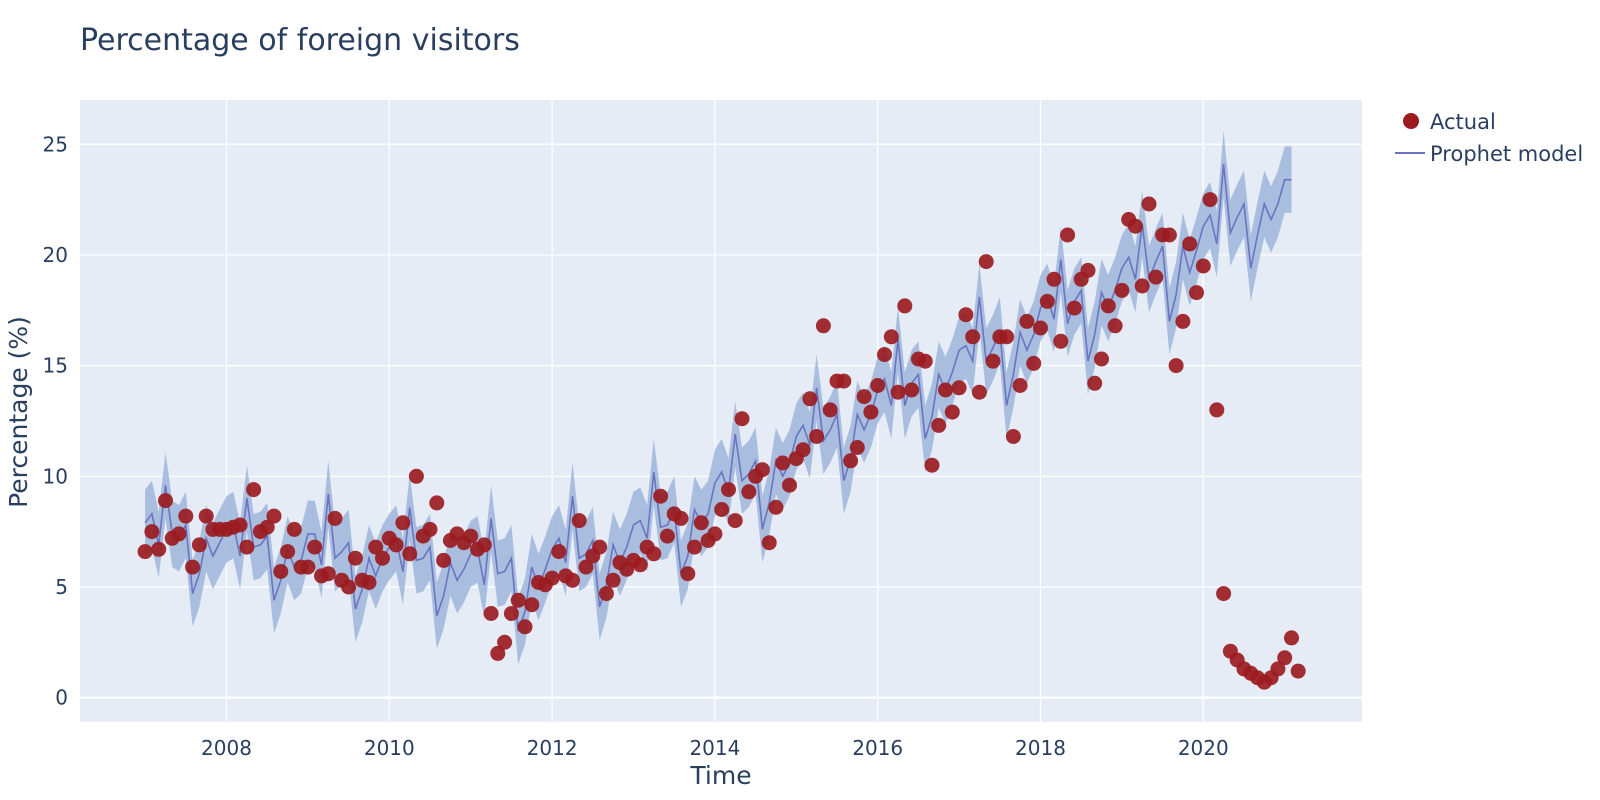  What do you see at coordinates (1489, 138) in the screenshot?
I see `legend: Actual Prophet model` at bounding box center [1489, 138].